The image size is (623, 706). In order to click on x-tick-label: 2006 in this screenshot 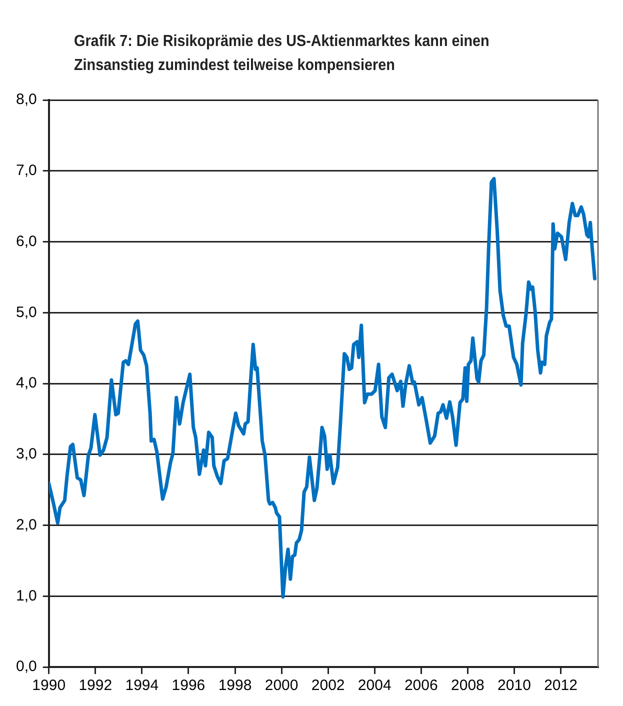, I will do `click(421, 685)`.